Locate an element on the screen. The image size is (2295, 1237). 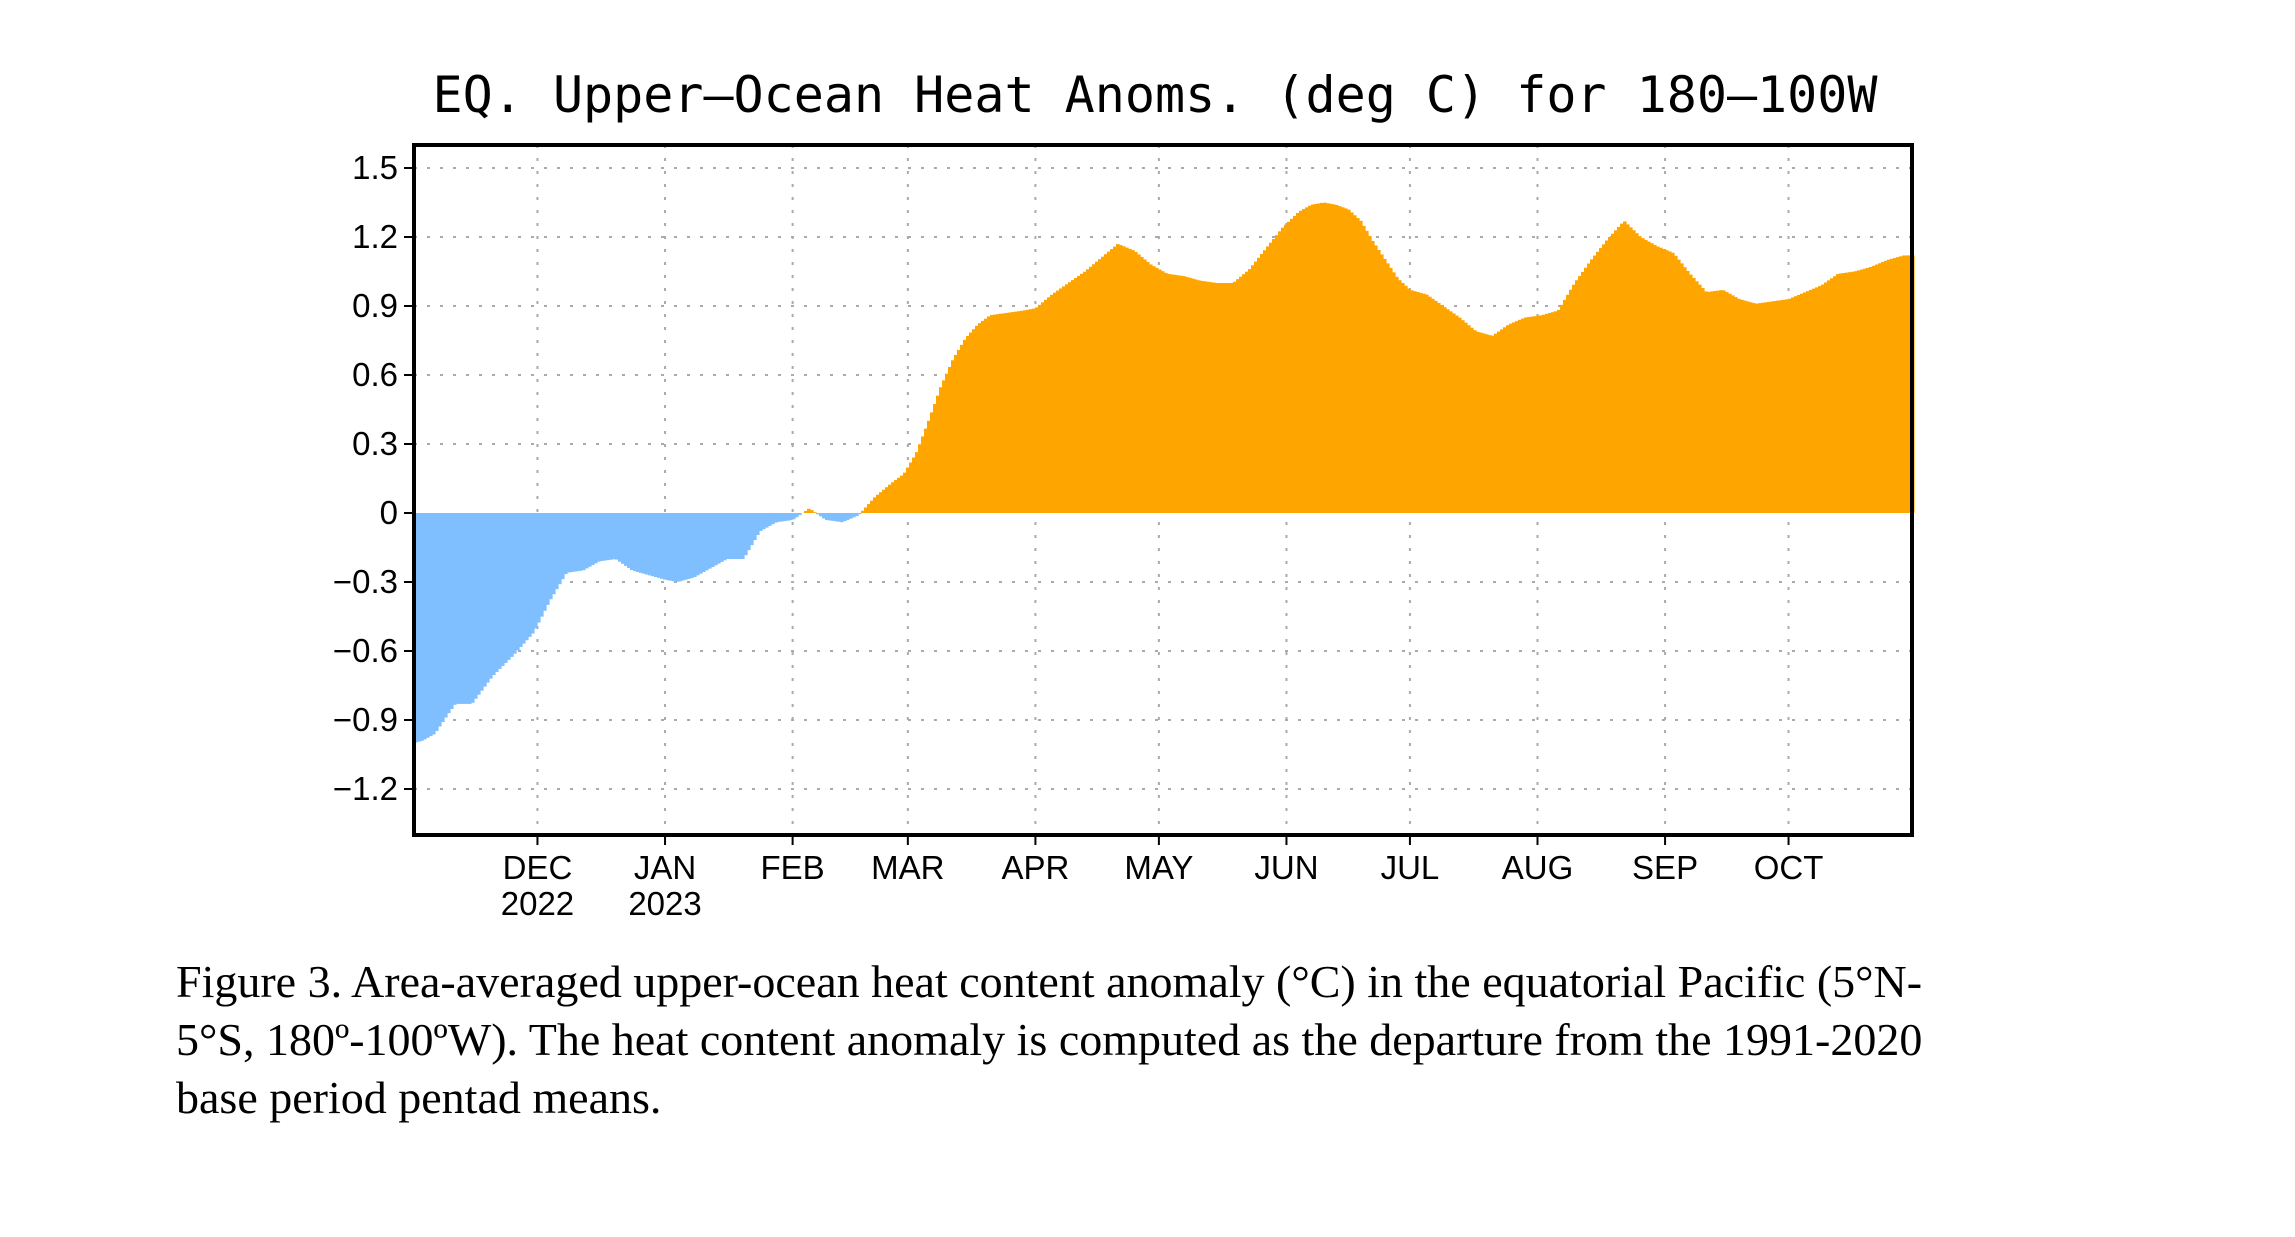
x-tick-label: AUG is located at coordinates (1538, 867).